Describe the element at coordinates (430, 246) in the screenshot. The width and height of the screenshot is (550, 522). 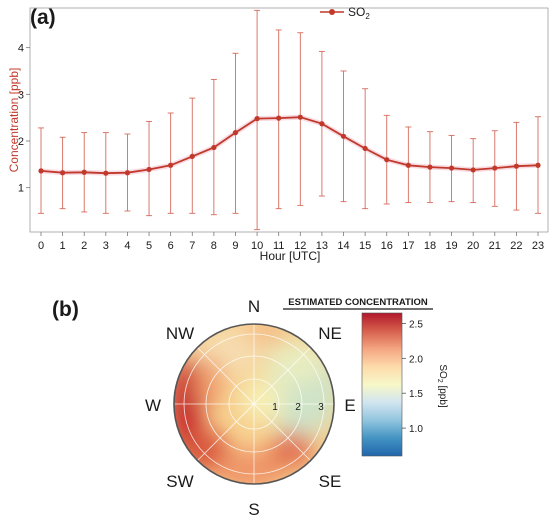
I see `x-tick-label-18: 18` at that location.